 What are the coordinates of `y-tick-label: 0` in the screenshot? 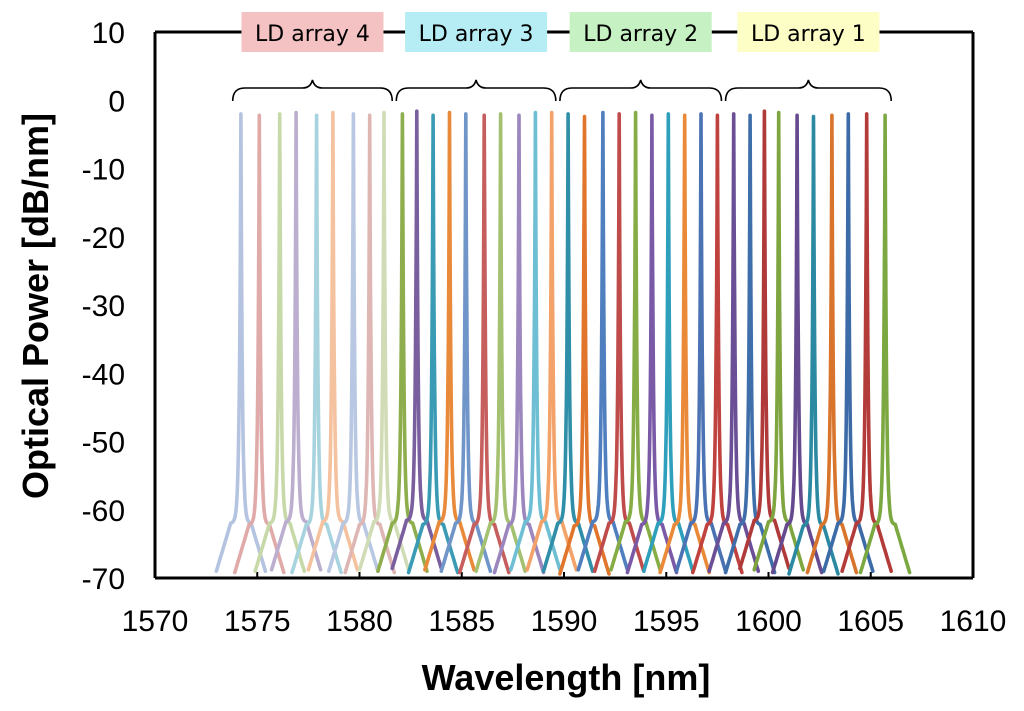 It's located at (116, 101).